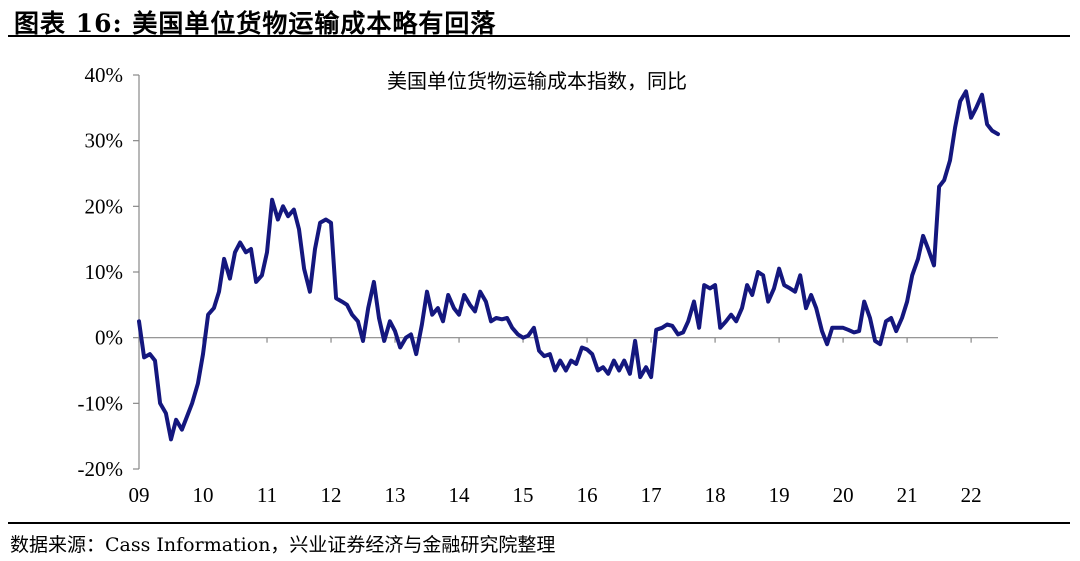 Image resolution: width=1080 pixels, height=561 pixels. What do you see at coordinates (255, 23) in the screenshot?
I see `figure-title: 图表 16: 美国单位货物运输成本略有回落` at bounding box center [255, 23].